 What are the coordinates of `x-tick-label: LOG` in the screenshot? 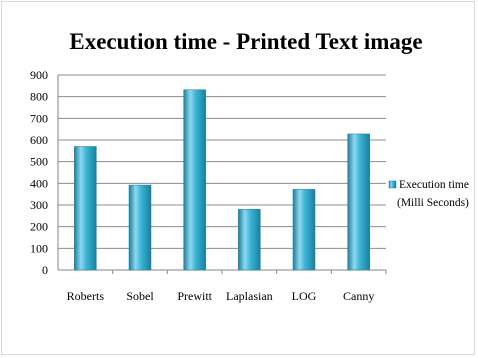 It's located at (304, 296).